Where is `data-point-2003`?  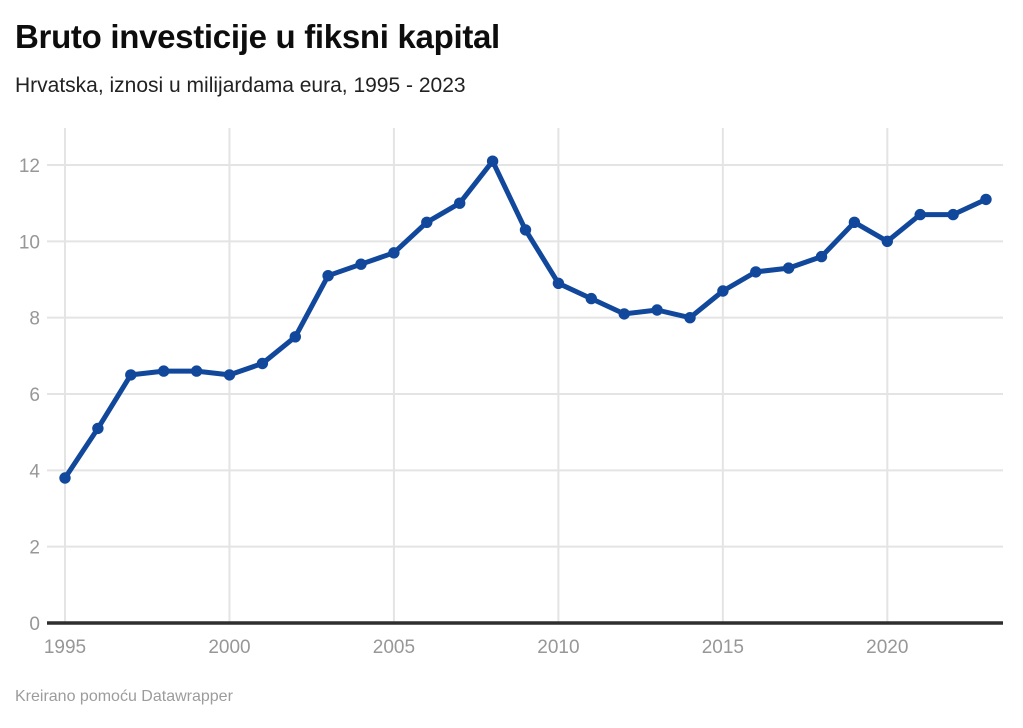
data-point-2003 is located at coordinates (328, 276).